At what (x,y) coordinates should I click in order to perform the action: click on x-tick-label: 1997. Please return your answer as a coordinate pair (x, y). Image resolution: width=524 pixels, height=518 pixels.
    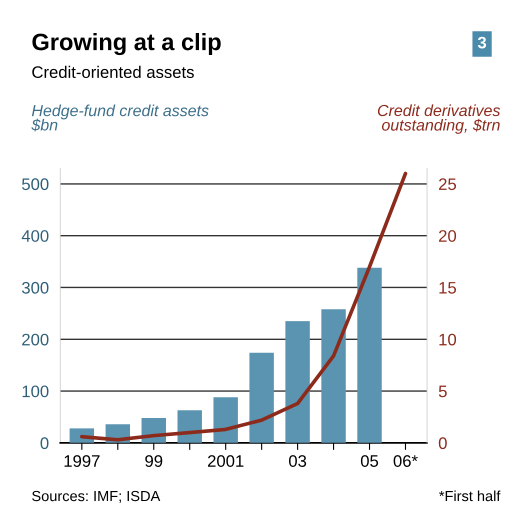
    Looking at the image, I should click on (82, 461).